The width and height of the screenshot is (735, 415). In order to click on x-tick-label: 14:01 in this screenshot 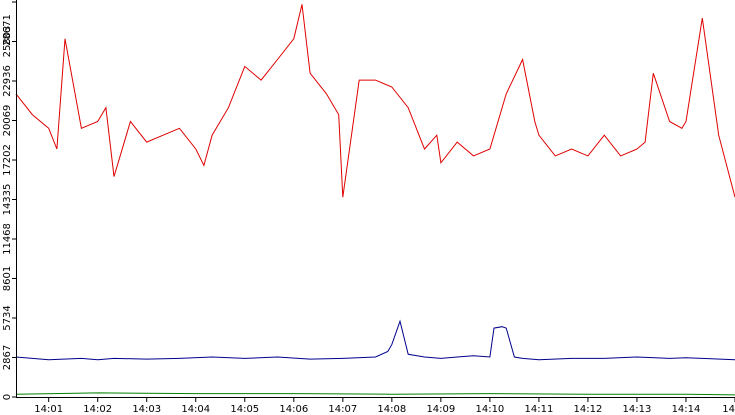, I will do `click(48, 409)`.